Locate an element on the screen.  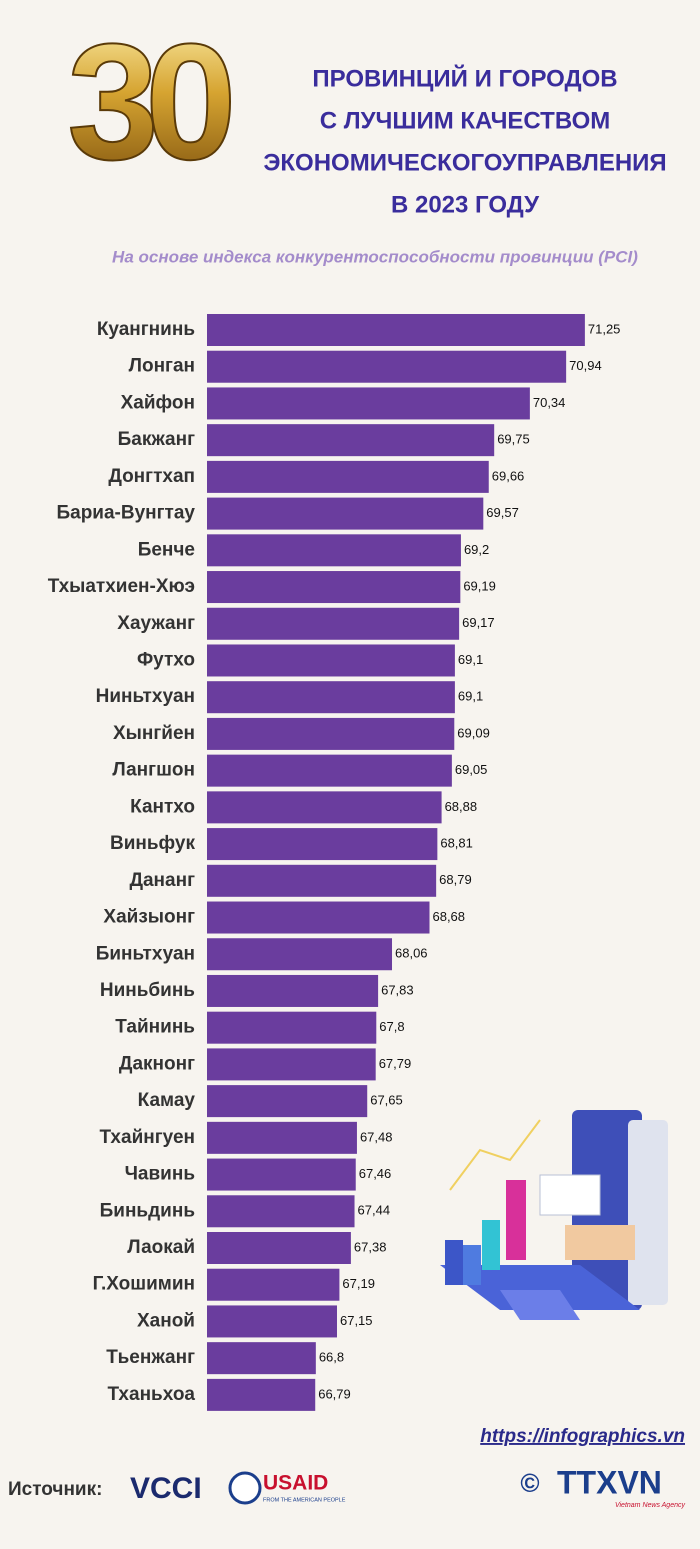
category-label: Камау is located at coordinates (167, 1100).